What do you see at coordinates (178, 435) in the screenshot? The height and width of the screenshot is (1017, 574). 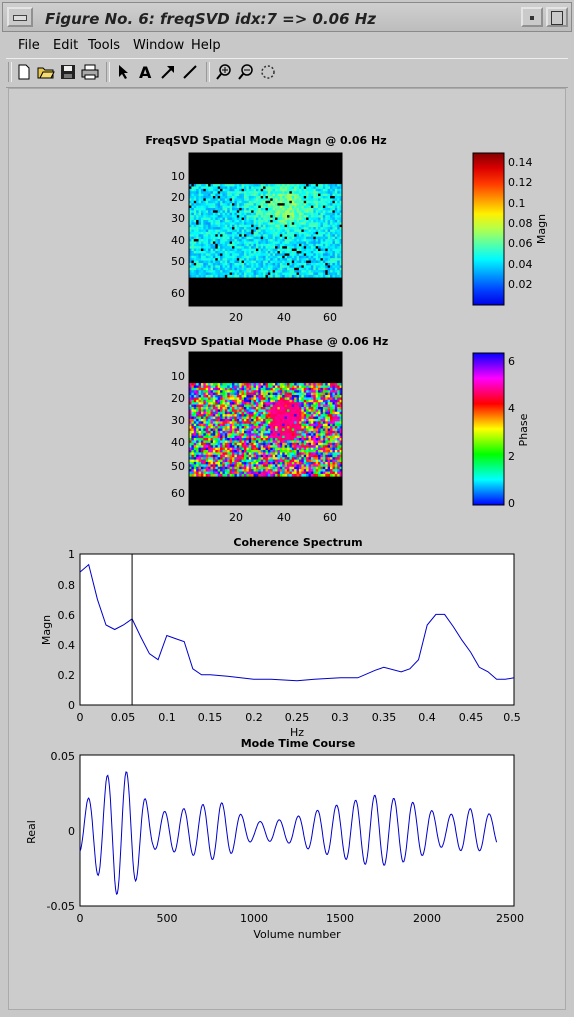 I see `phase-map-yticks: 10 20 30 40 50 60` at bounding box center [178, 435].